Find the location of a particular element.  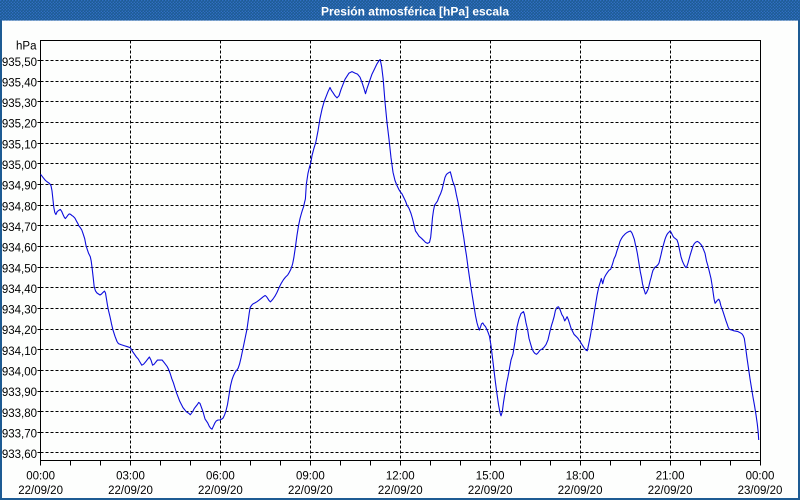

svg-text: 935,50 is located at coordinates (19, 63).